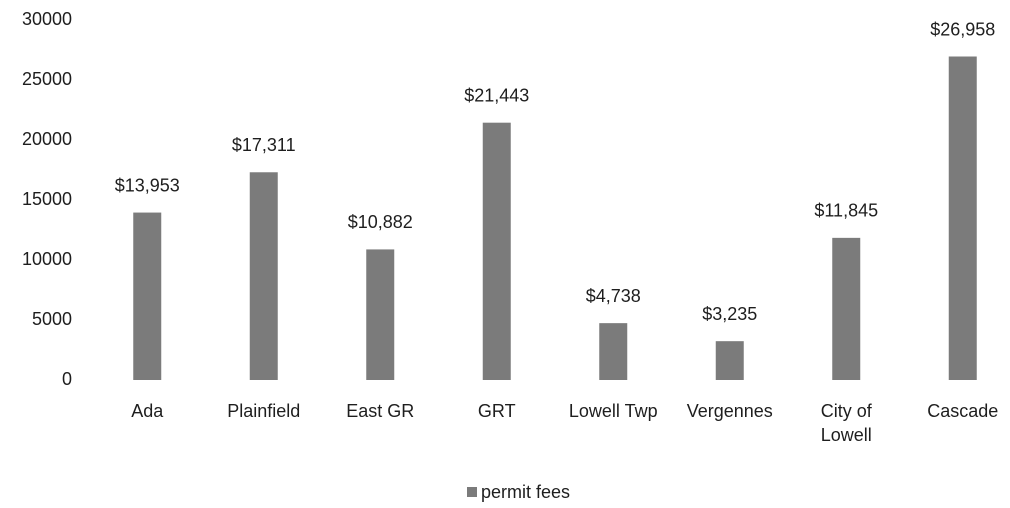 The height and width of the screenshot is (508, 1010). I want to click on x-tick-label: Cascade, so click(963, 411).